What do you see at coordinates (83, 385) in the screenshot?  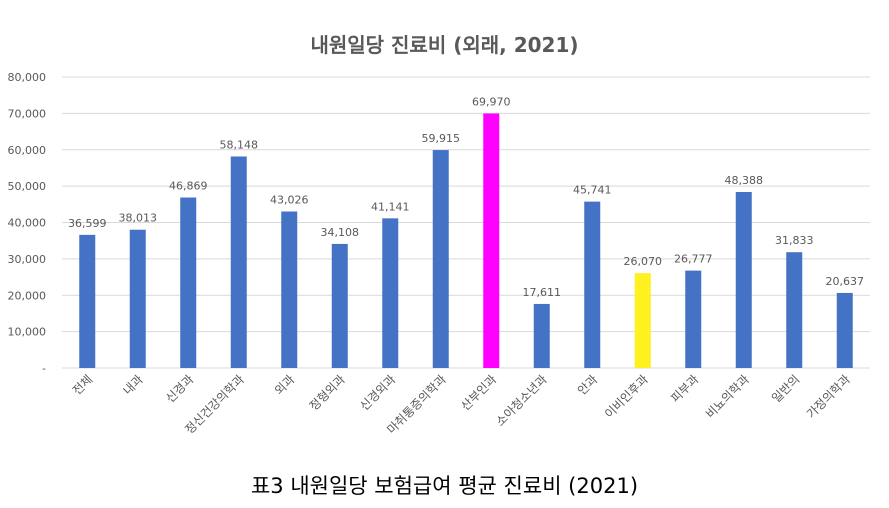 I see `x-tick-label: 전체` at bounding box center [83, 385].